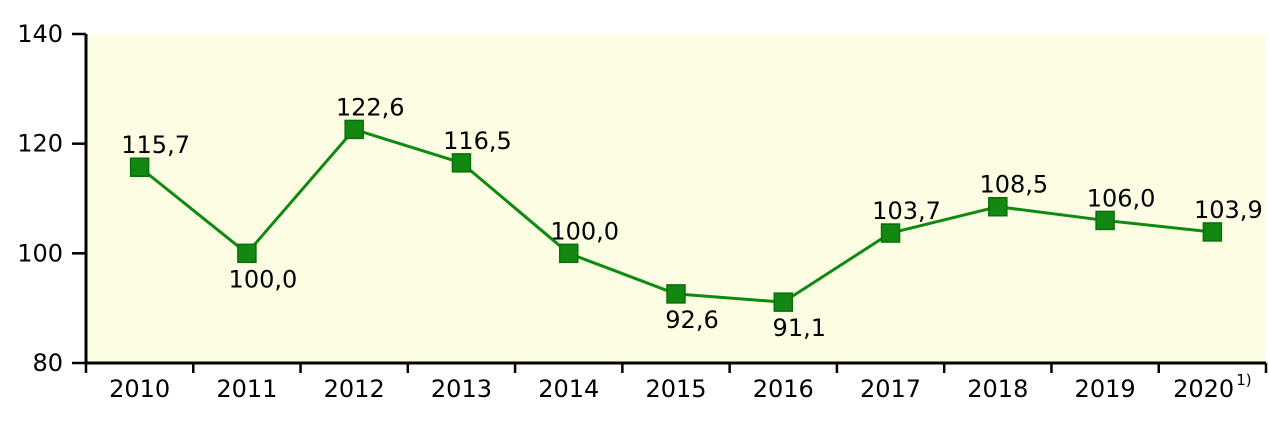  Describe the element at coordinates (675, 389) in the screenshot. I see `x-axis-tick-label: 2015` at that location.